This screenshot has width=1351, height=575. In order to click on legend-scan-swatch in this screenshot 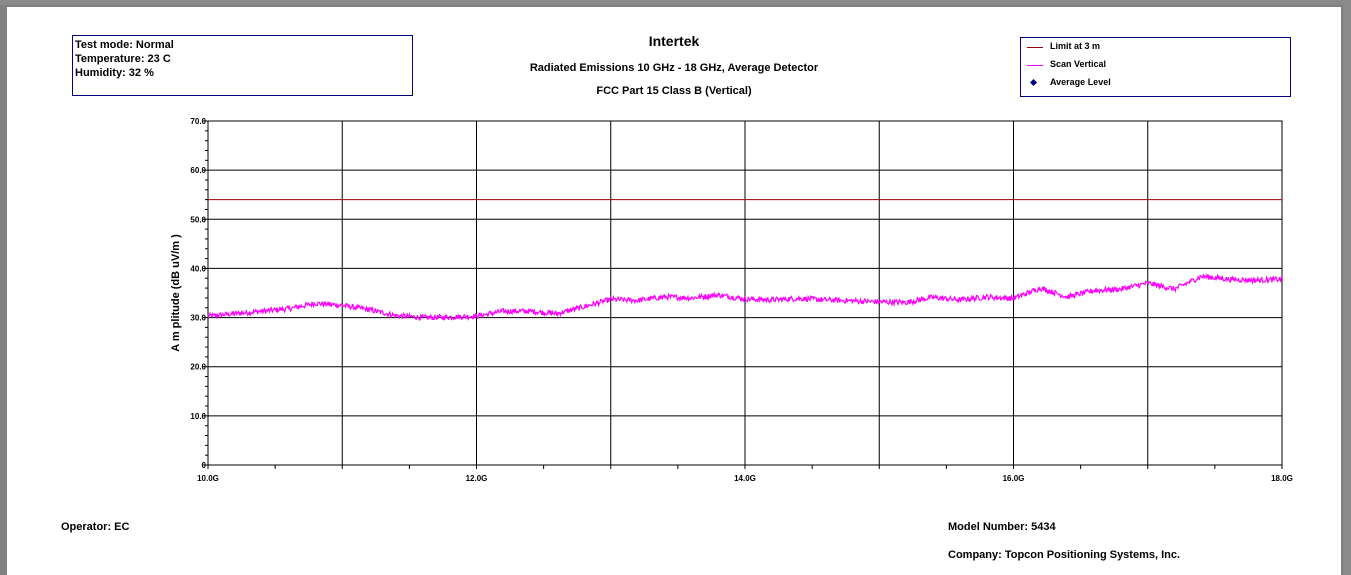, I will do `click(1035, 65)`.